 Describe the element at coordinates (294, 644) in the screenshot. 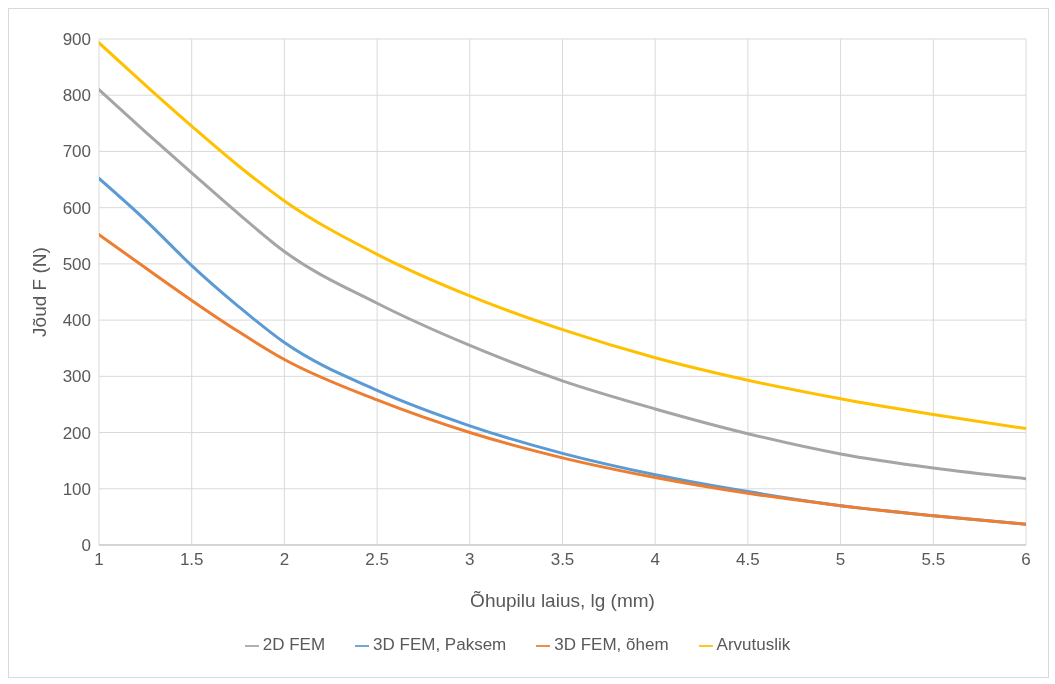

I see `legend-label: 2D FEM` at that location.